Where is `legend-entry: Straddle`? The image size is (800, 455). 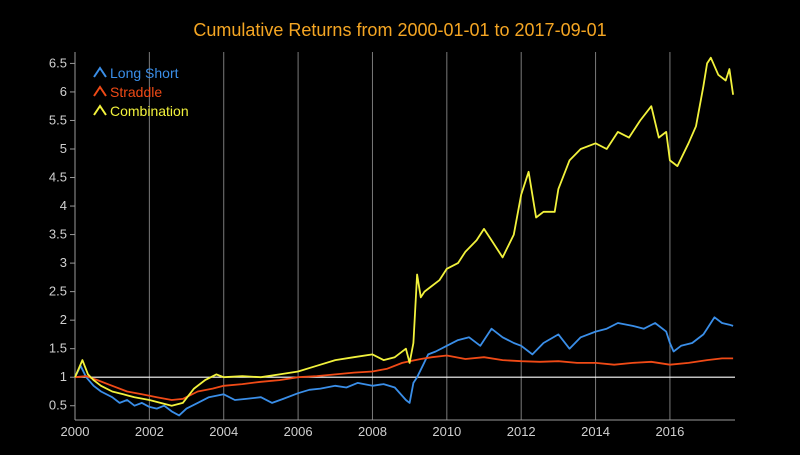 legend-entry: Straddle is located at coordinates (136, 92).